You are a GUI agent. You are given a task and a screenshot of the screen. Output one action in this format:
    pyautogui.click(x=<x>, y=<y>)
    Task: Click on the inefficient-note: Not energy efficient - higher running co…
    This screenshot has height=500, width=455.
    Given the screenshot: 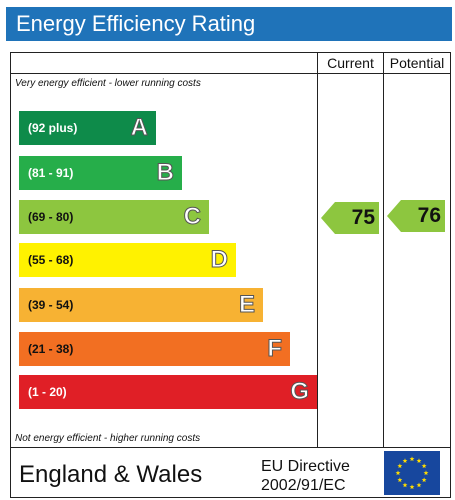 What is the action you would take?
    pyautogui.click(x=108, y=438)
    